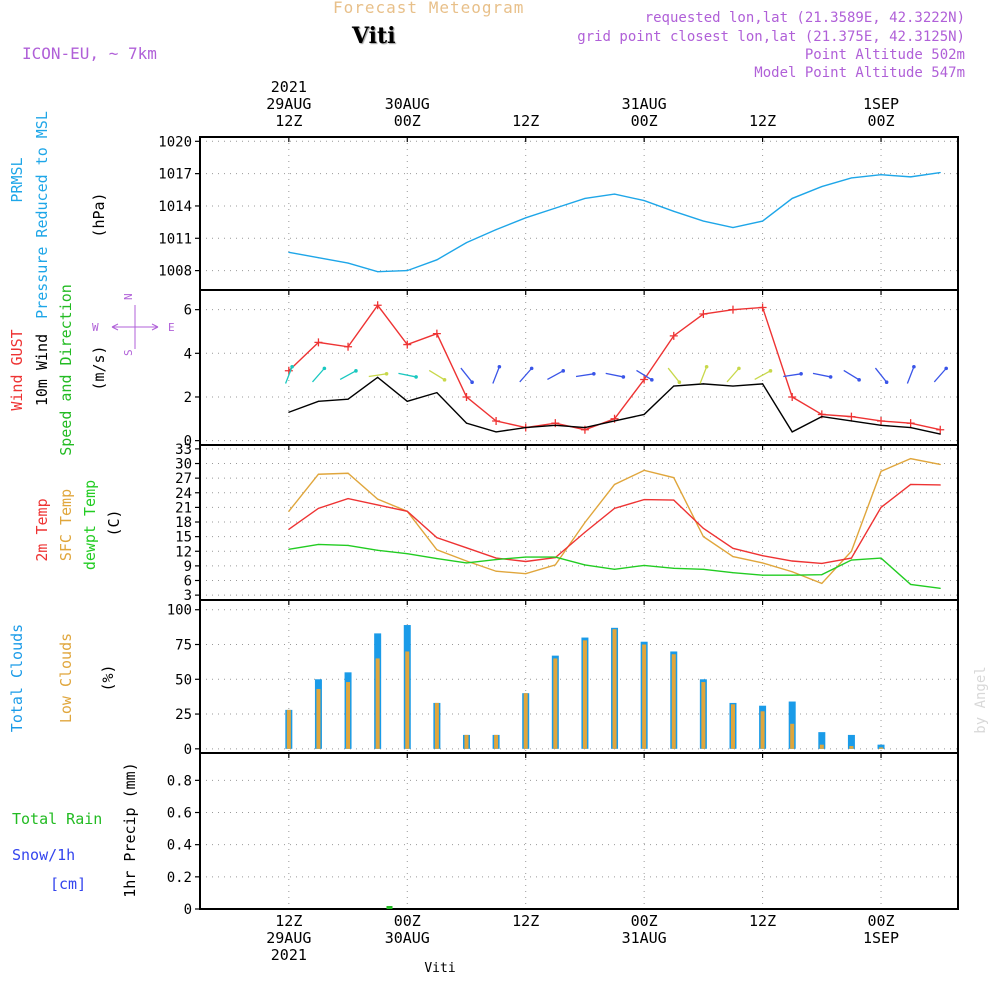  What do you see at coordinates (188, 354) in the screenshot?
I see `wind-ytick-label: 4` at bounding box center [188, 354].